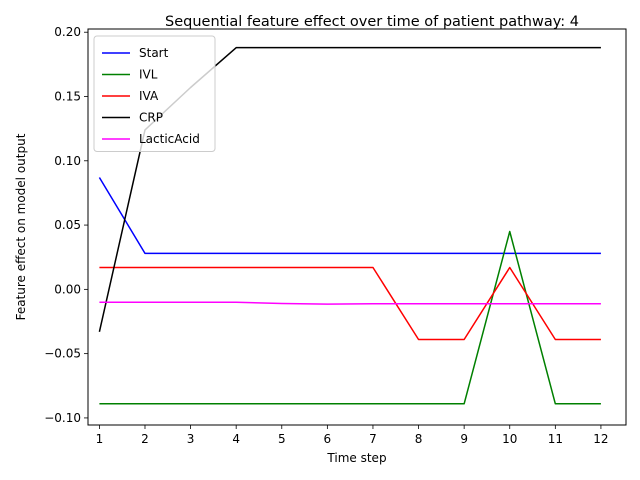 Image resolution: width=640 pixels, height=480 pixels. Describe the element at coordinates (464, 439) in the screenshot. I see `x-tick-label: 9` at that location.